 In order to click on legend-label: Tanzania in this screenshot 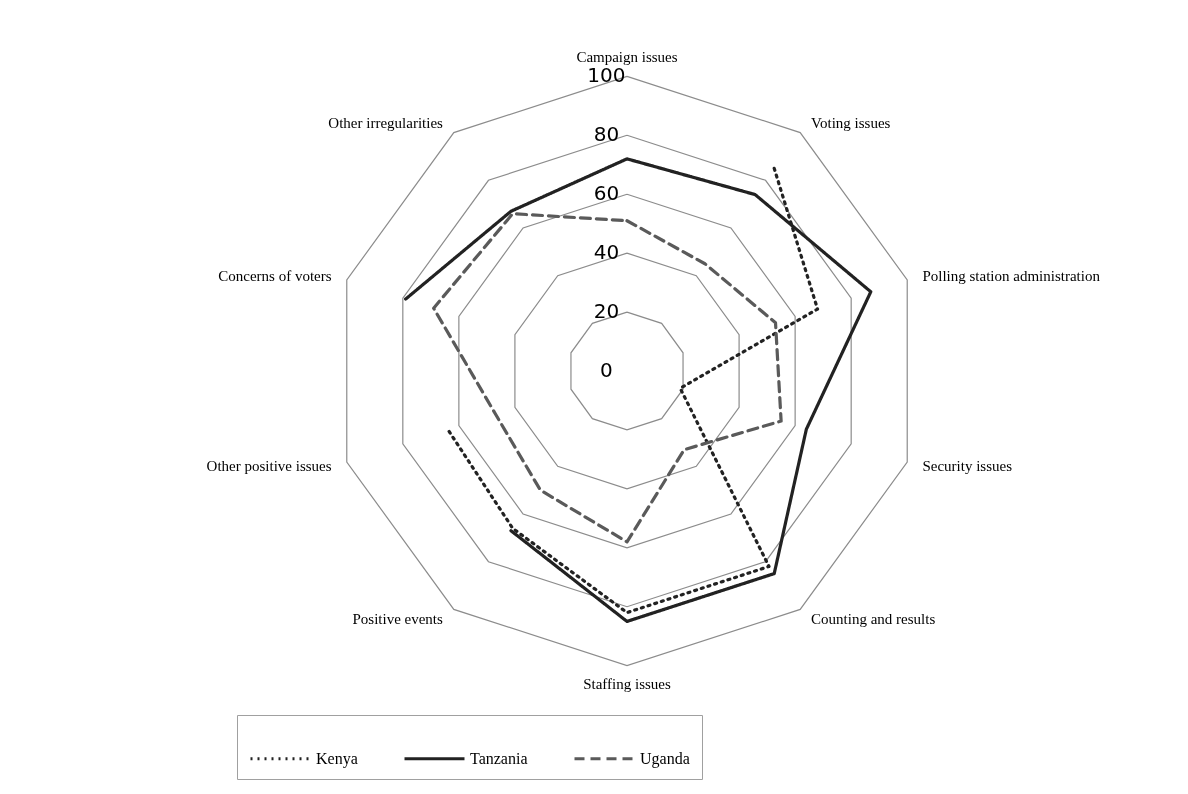, I will do `click(499, 758)`.